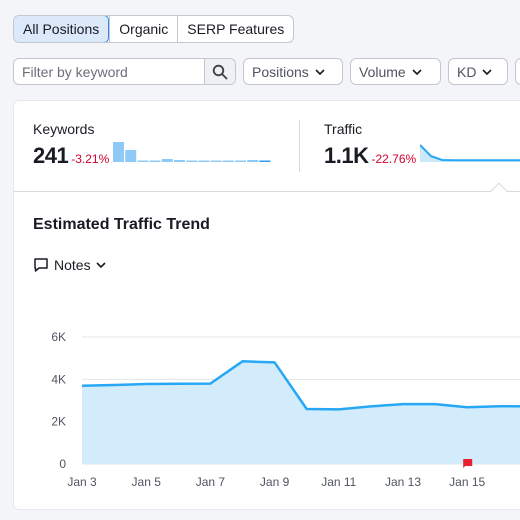 Image resolution: width=520 pixels, height=520 pixels. What do you see at coordinates (267, 191) in the screenshot?
I see `card-divider` at bounding box center [267, 191].